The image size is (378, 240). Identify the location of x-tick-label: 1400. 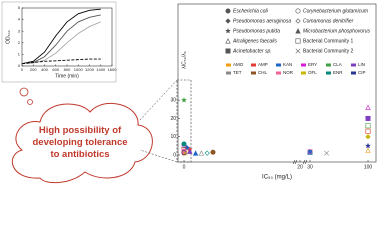
(101, 69).